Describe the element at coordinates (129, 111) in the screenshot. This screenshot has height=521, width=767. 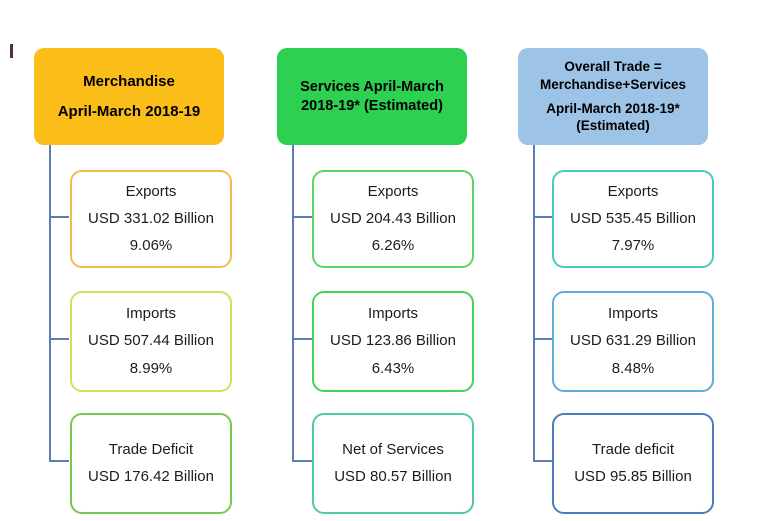
I see `header-line: April-March 2018-19` at that location.